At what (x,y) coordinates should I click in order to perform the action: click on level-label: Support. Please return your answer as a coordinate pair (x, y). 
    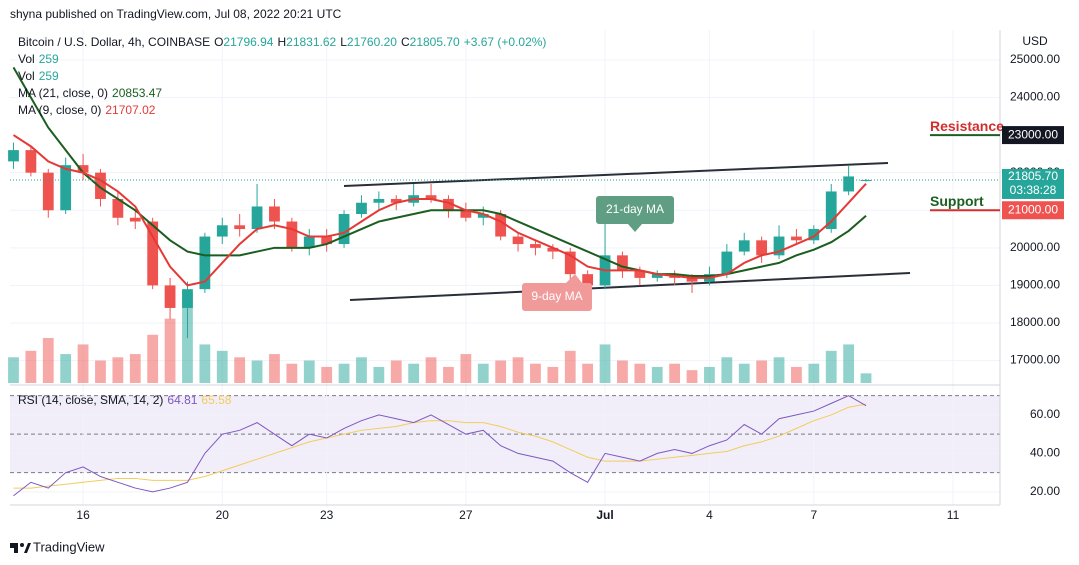
    Looking at the image, I should click on (957, 201).